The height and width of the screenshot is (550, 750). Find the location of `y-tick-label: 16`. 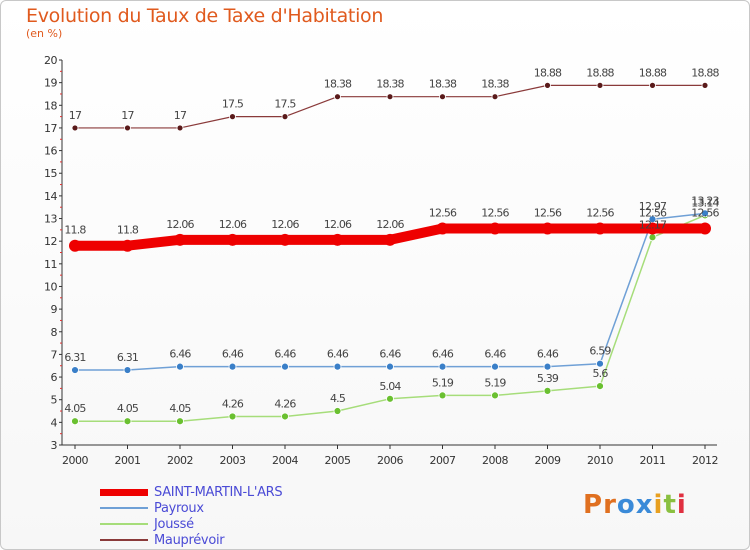

y-tick-label: 16 is located at coordinates (50, 151).